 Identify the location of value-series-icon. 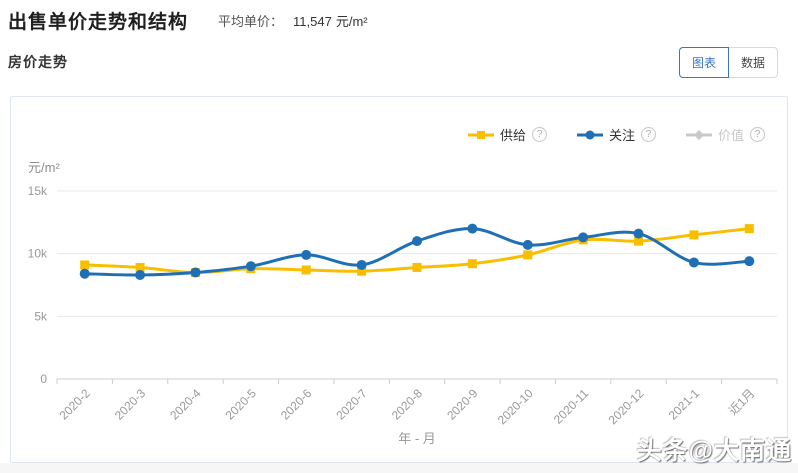
(698, 134).